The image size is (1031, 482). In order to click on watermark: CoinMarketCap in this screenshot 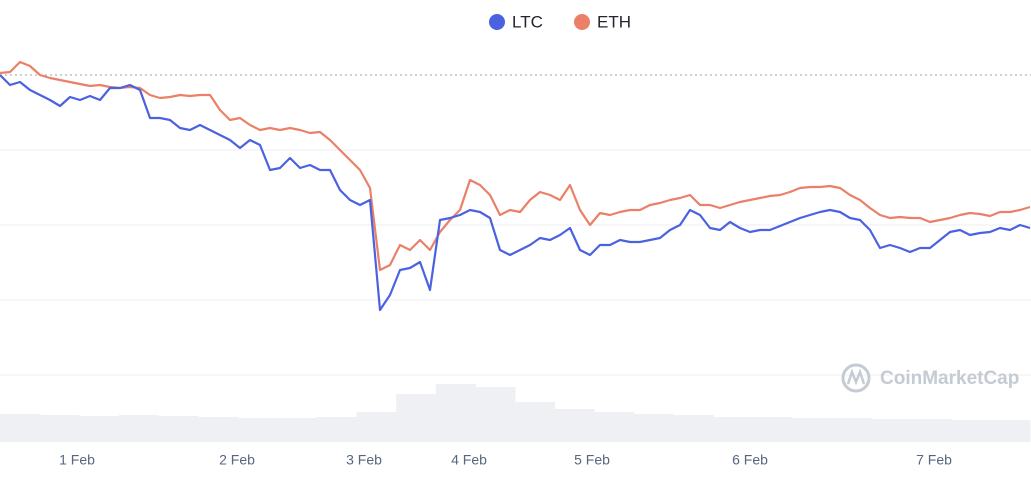, I will do `click(930, 378)`.